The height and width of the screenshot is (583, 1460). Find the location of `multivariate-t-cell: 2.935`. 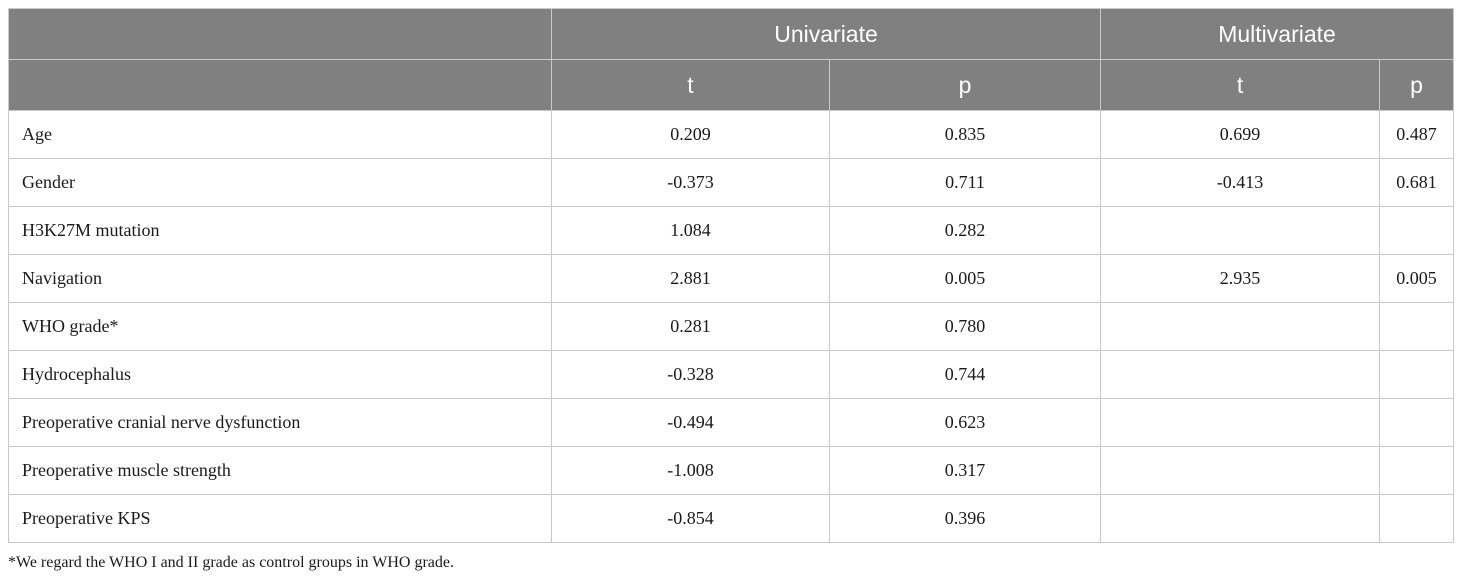

multivariate-t-cell: 2.935 is located at coordinates (1240, 278).